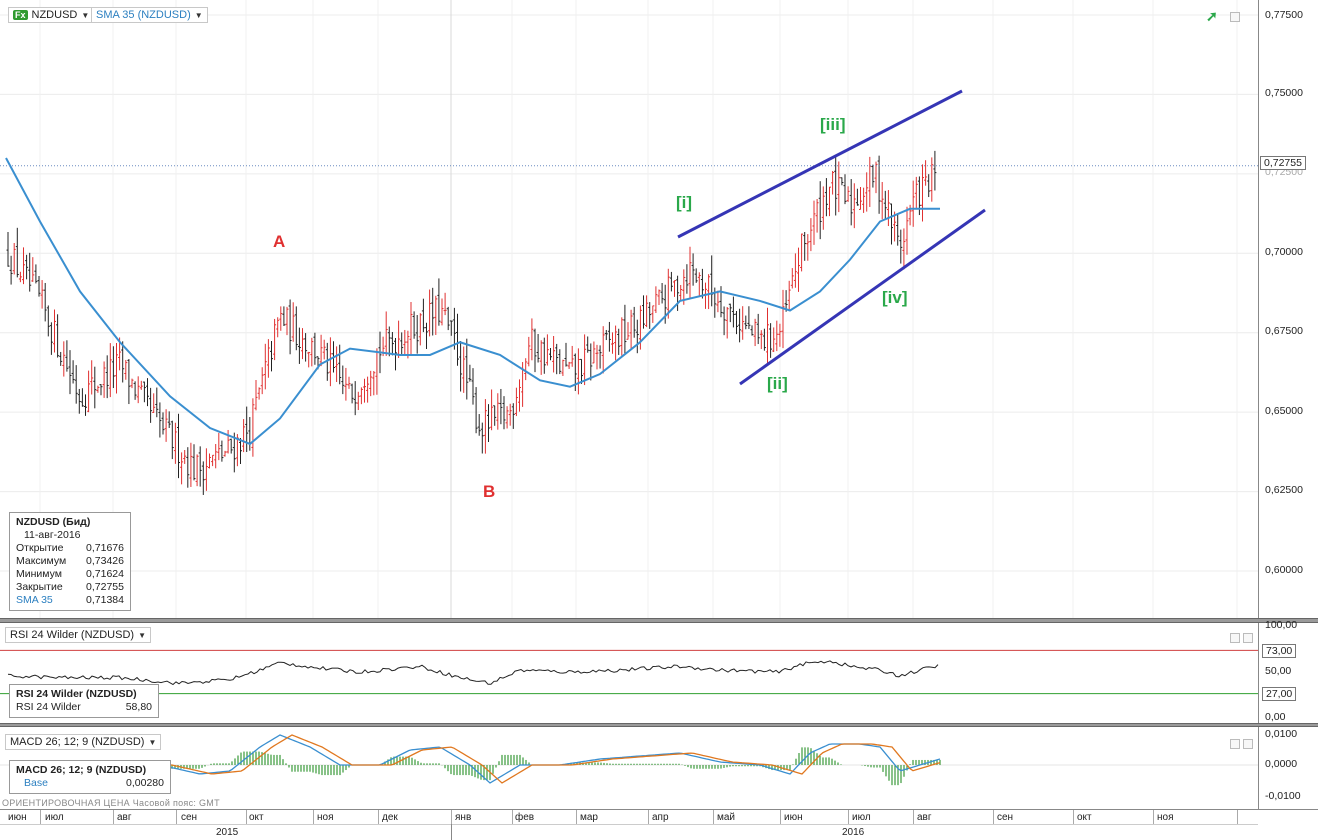  I want to click on info-box-date: 11-авг-2016, so click(52, 535).